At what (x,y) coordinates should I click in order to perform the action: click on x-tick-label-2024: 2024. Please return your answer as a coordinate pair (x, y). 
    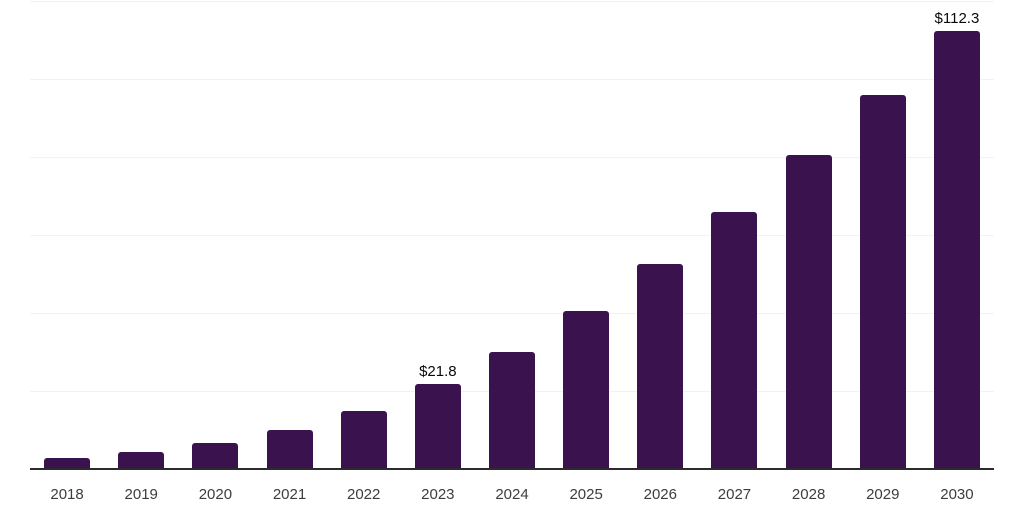
    Looking at the image, I should click on (512, 494).